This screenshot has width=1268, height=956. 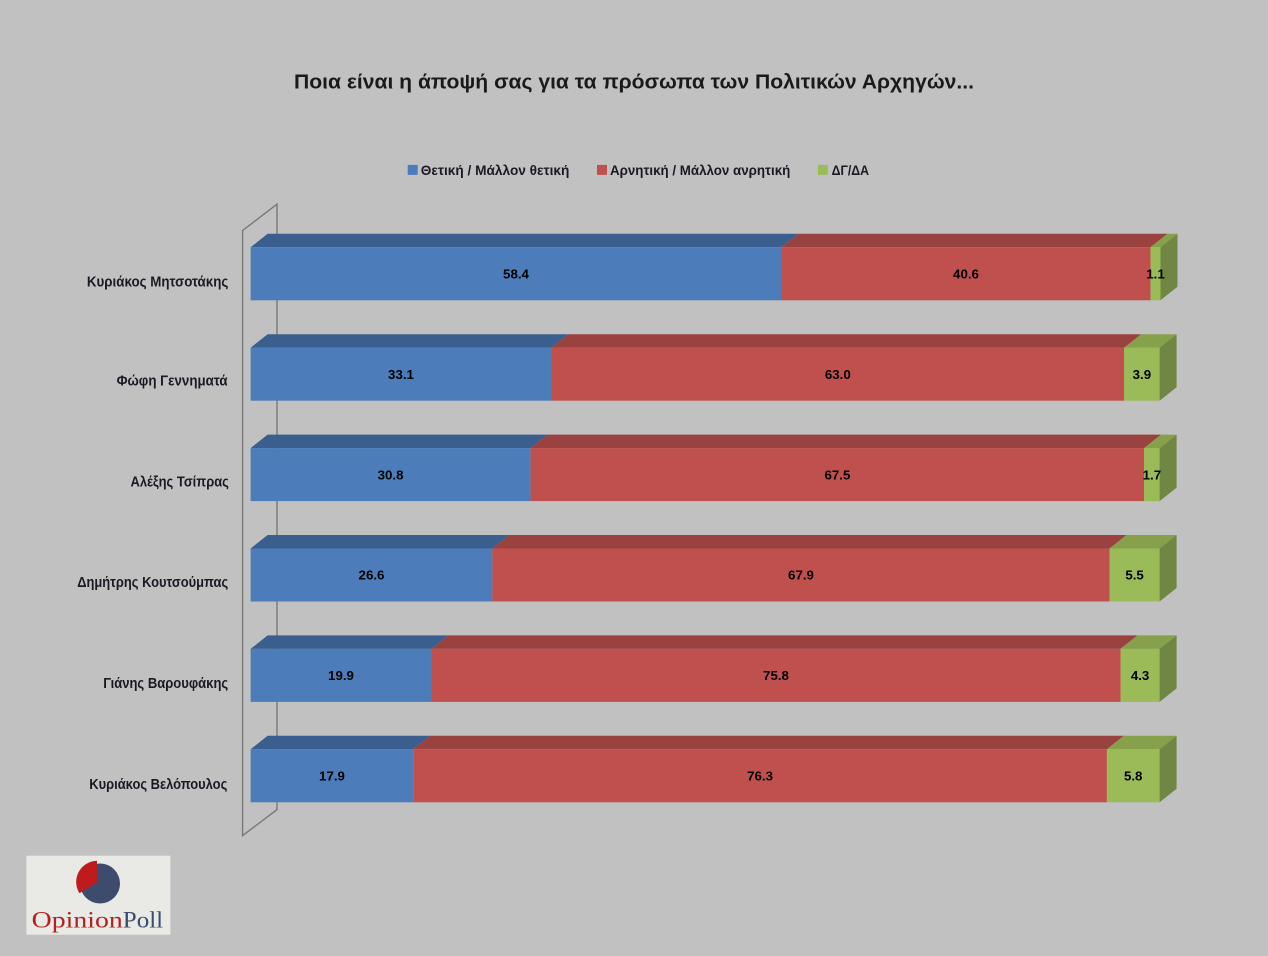 What do you see at coordinates (158, 784) in the screenshot?
I see `svg-text: Κυριάκος Βελόπουλος` at bounding box center [158, 784].